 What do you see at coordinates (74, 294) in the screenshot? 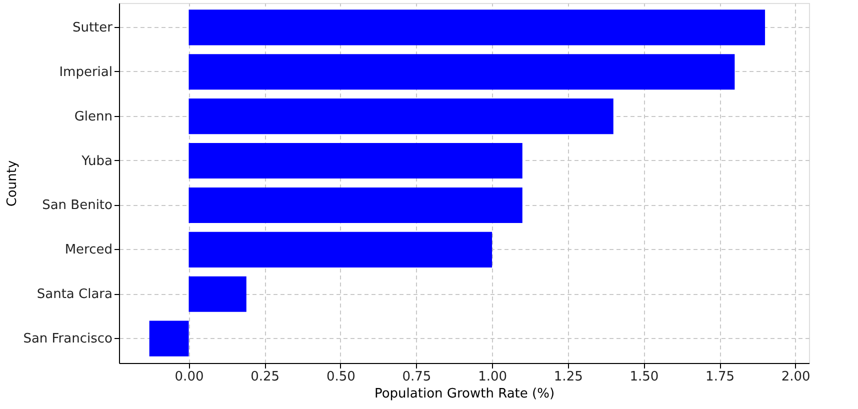
I see `y-tick-label: Santa Clara` at bounding box center [74, 294].